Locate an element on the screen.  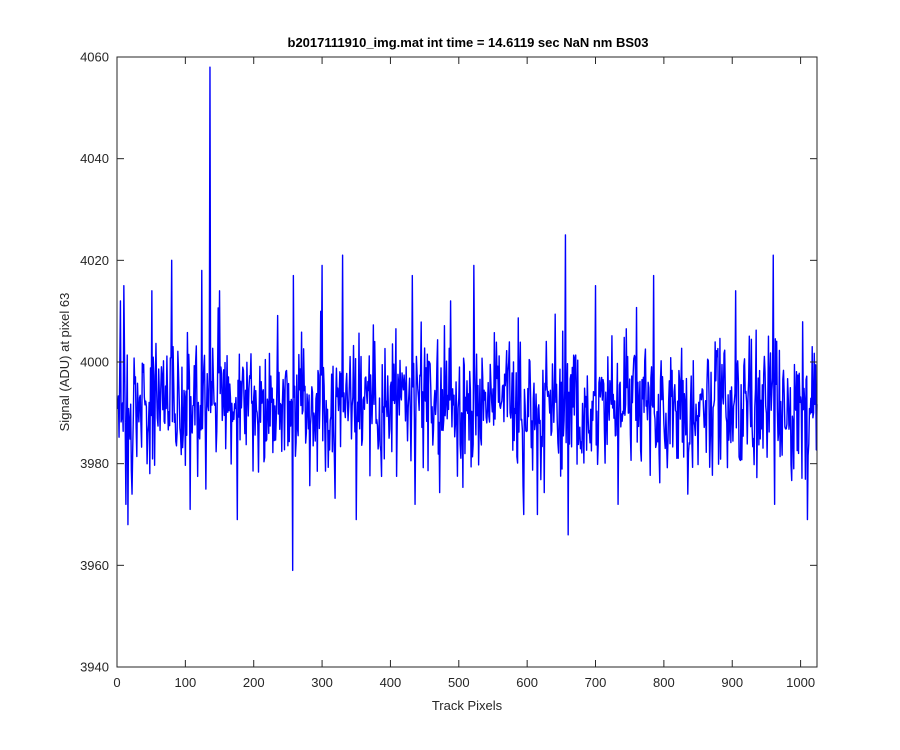
x-tick-label: 500 is located at coordinates (459, 682).